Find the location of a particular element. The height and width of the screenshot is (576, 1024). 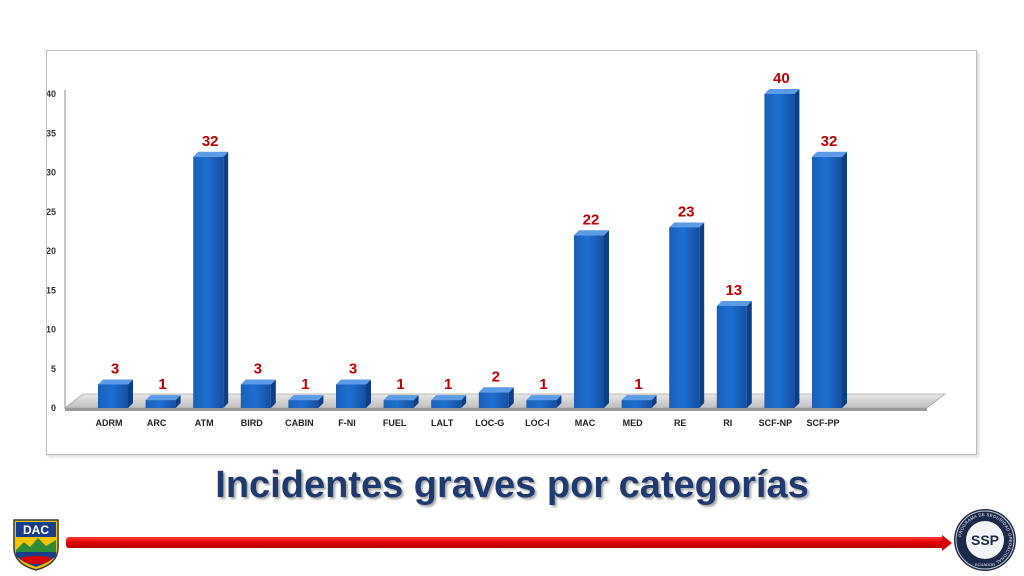

data-label: 40 is located at coordinates (781, 78).